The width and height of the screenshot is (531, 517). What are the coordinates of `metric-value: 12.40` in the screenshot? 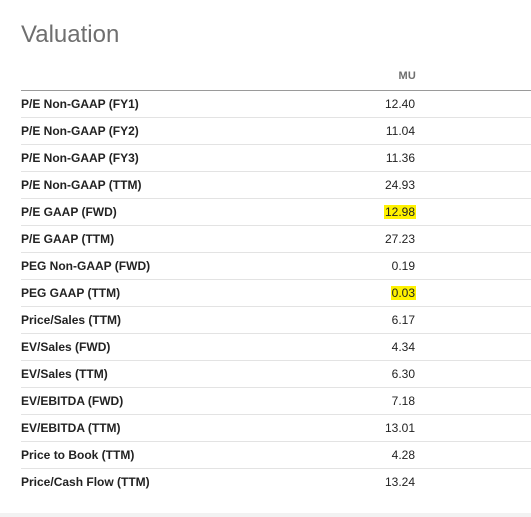 It's located at (399, 104).